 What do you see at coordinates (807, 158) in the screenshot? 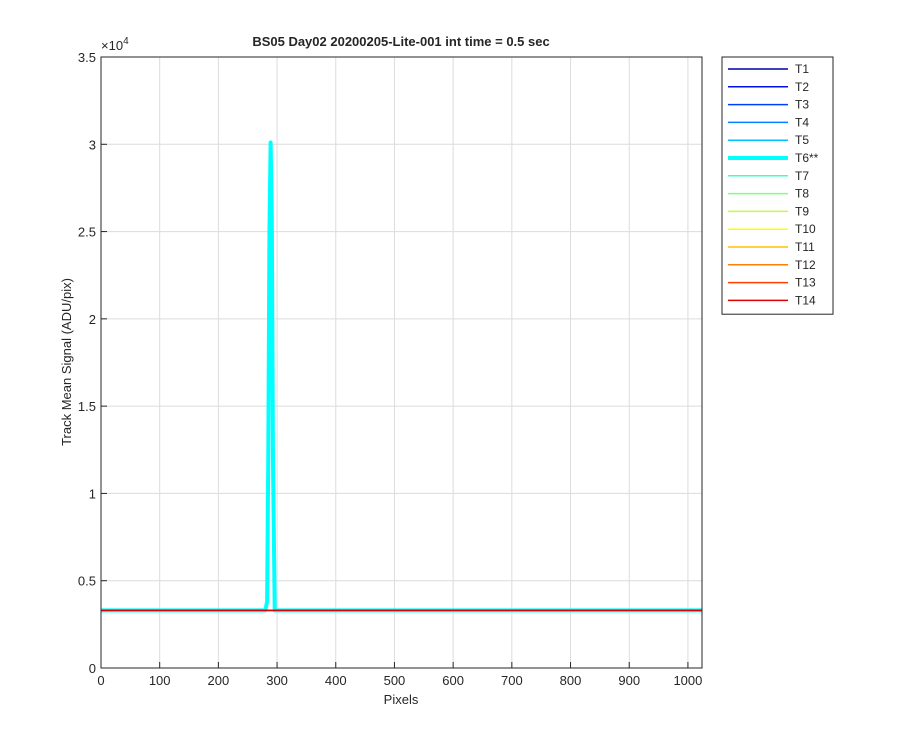
I see `legend-label: T6**` at bounding box center [807, 158].